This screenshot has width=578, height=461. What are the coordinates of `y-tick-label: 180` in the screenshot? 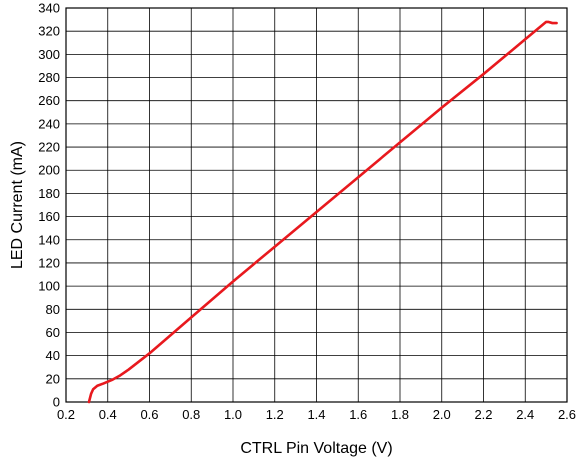 It's located at (49, 193).